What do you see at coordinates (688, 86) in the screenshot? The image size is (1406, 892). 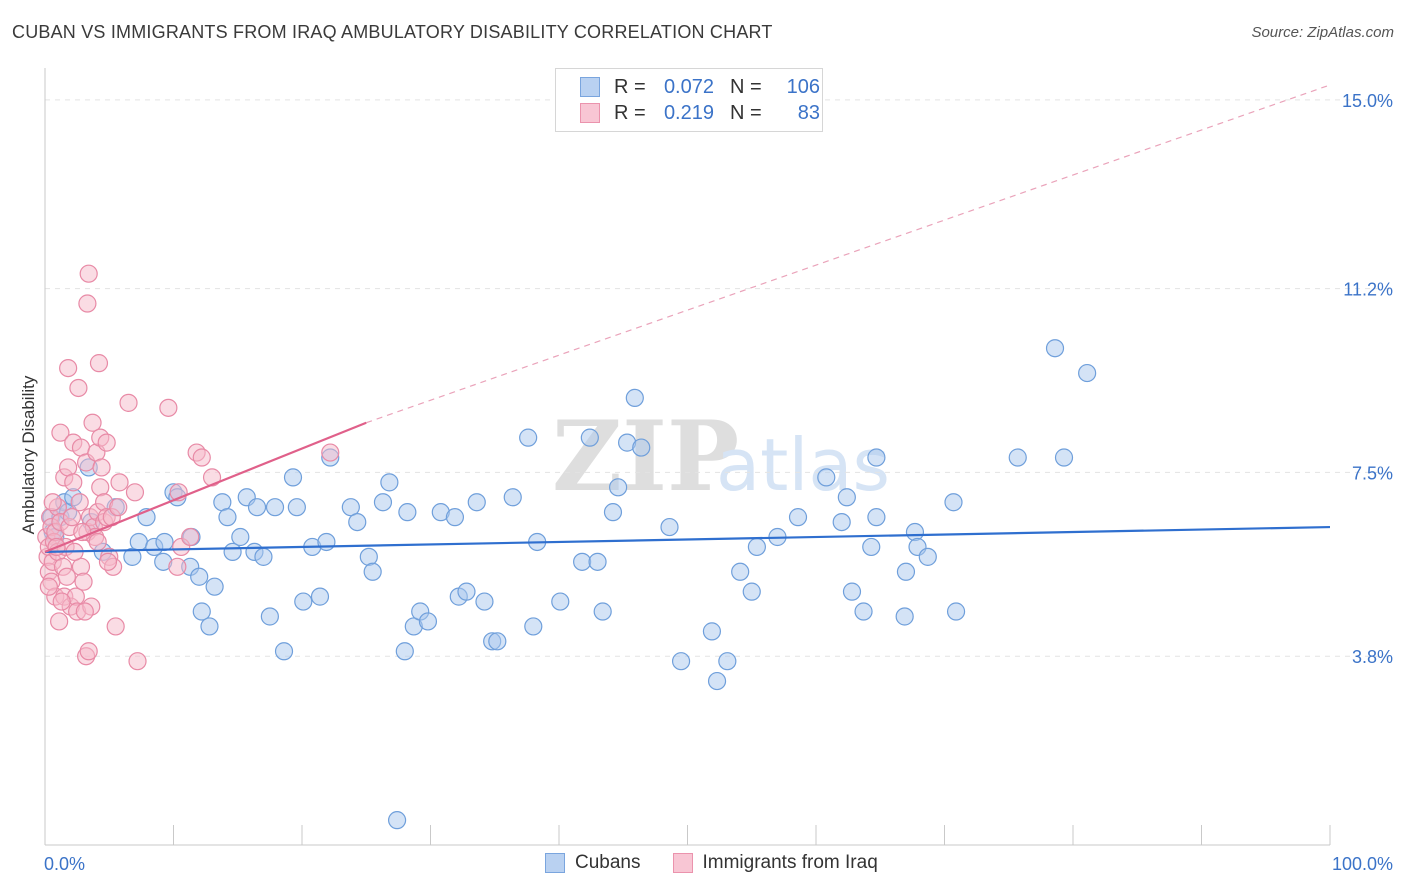 I see `legend-r-value: 0.072` at bounding box center [688, 86].